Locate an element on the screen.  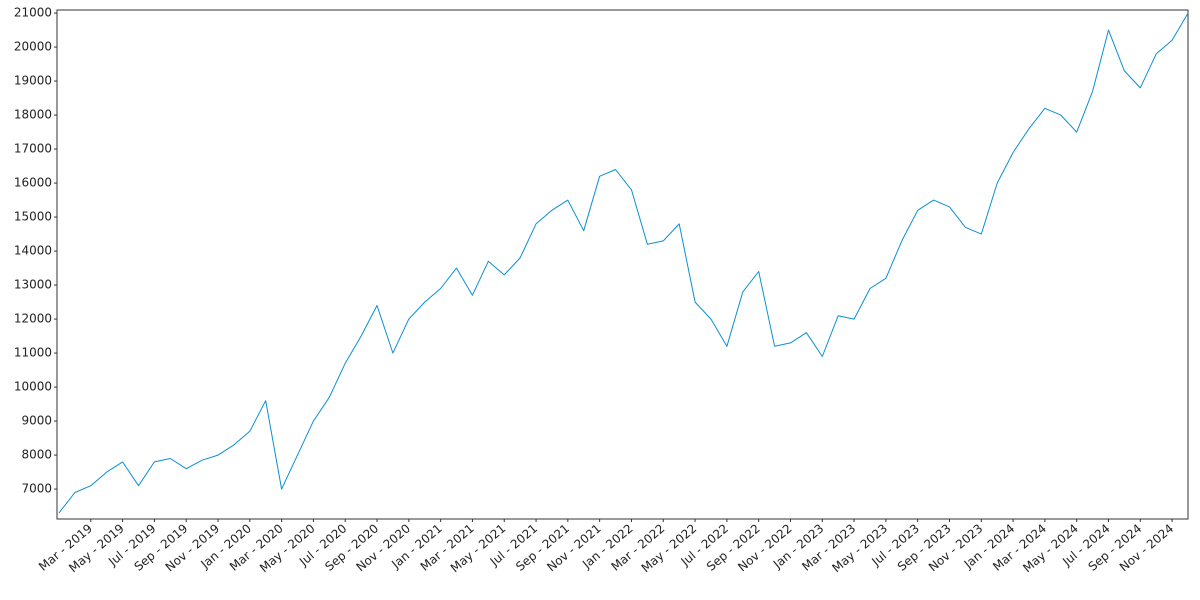
y-tick-label: 20000 is located at coordinates (33, 47).